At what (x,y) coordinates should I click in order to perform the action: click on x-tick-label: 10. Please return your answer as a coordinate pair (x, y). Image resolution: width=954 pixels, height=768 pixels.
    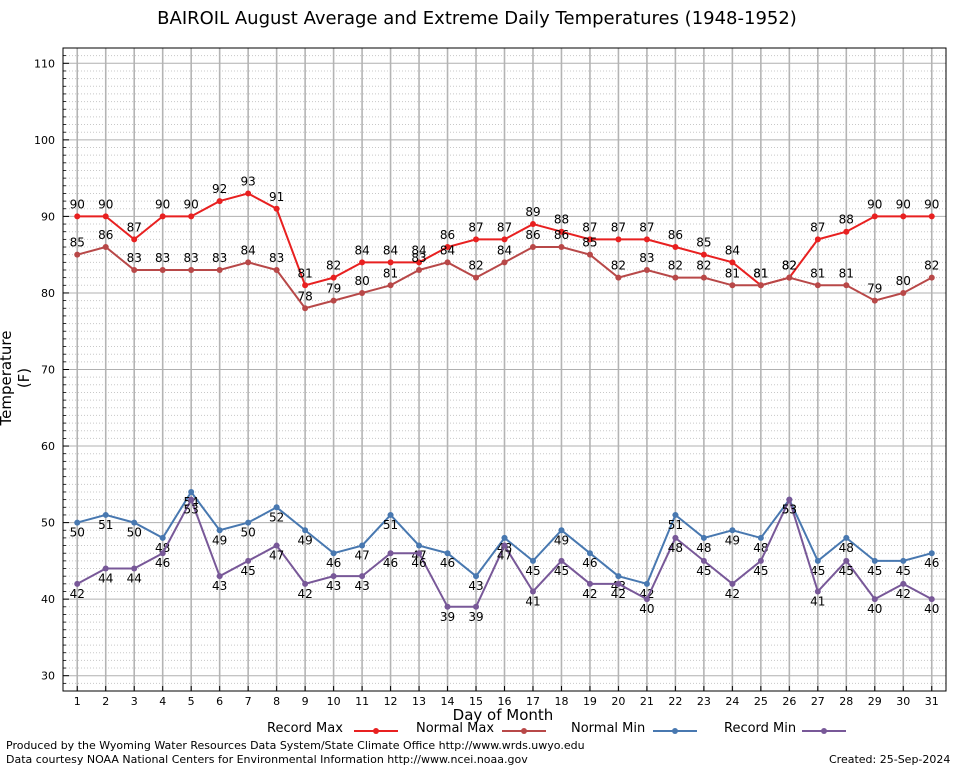
    Looking at the image, I should click on (334, 701).